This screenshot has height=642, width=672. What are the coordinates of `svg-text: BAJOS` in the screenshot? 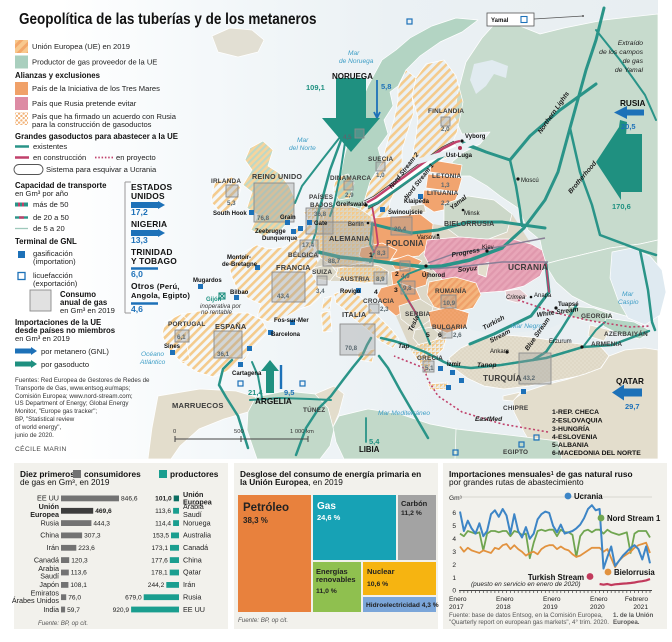 It's located at (322, 205).